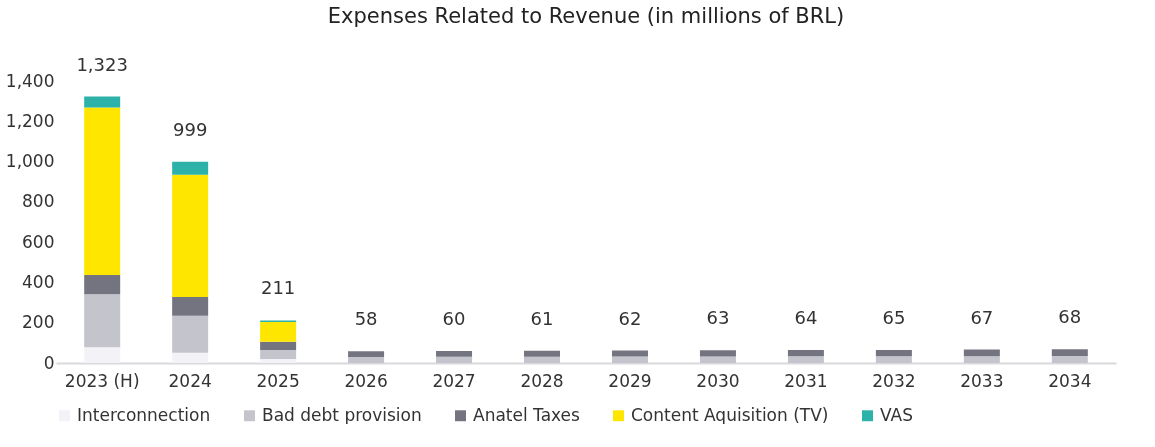 This screenshot has height=447, width=1155. Describe the element at coordinates (366, 319) in the screenshot. I see `total-label: 58` at that location.